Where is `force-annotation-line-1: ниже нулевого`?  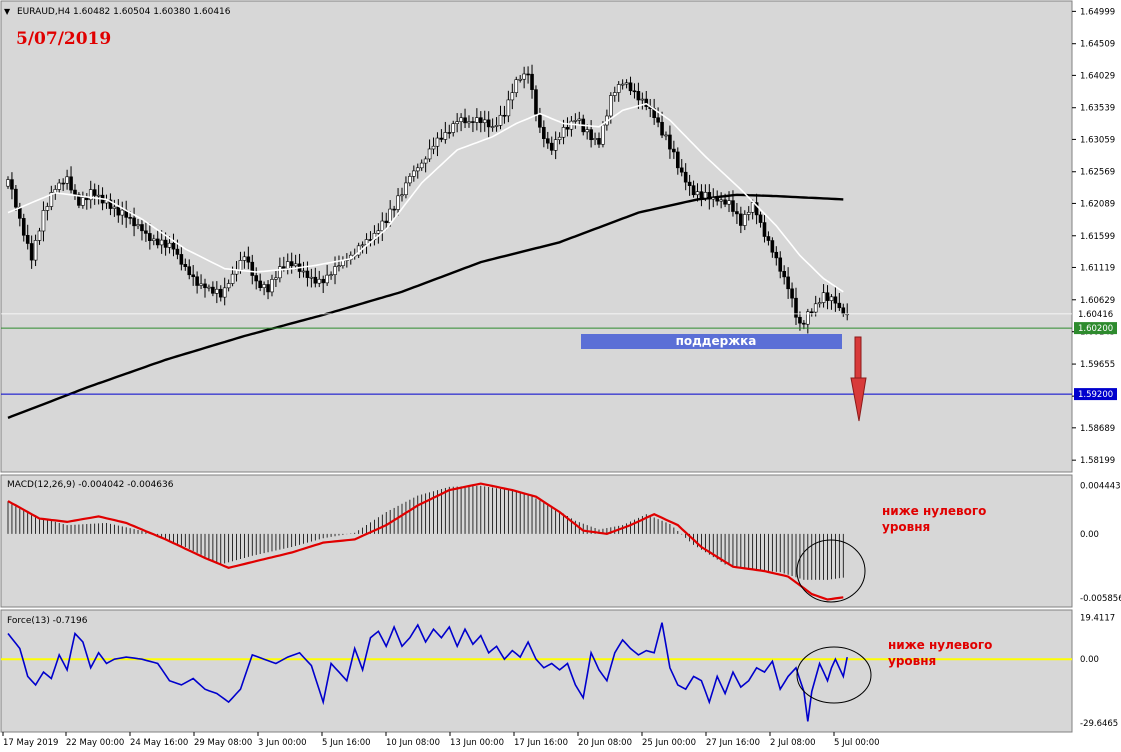 force-annotation-line-1: ниже нулевого is located at coordinates (940, 645).